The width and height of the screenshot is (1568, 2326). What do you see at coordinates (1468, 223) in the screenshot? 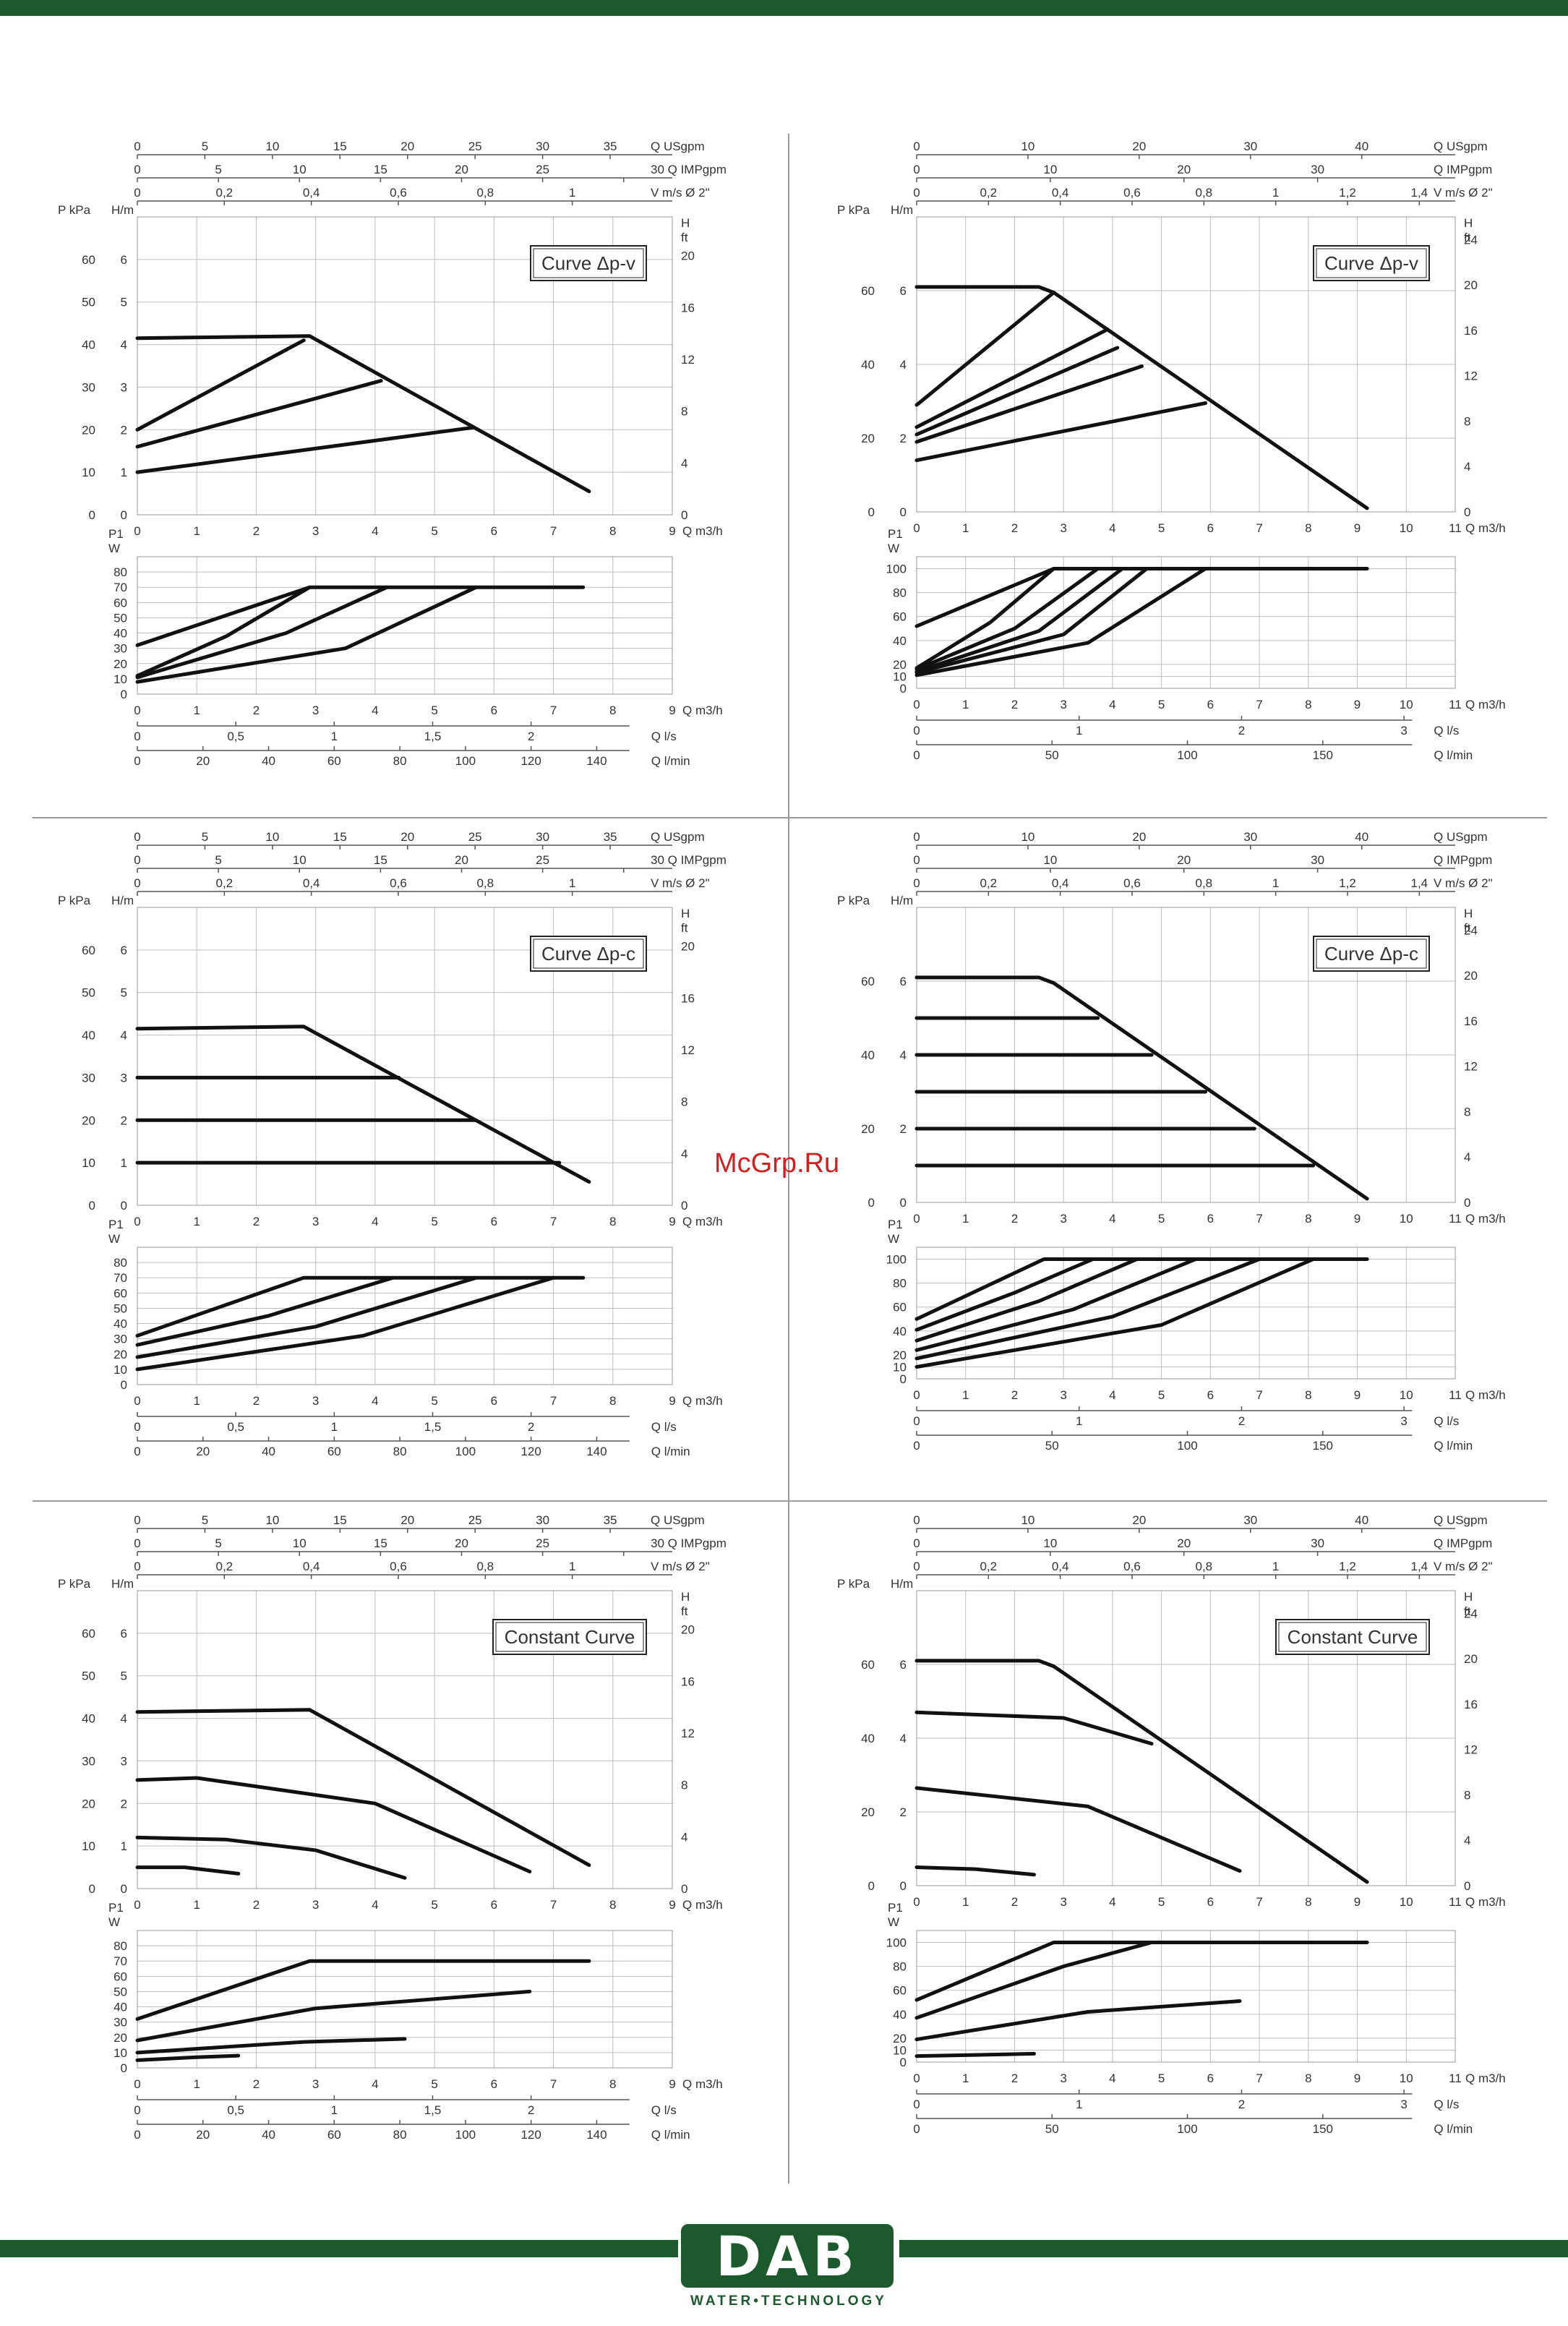
I see `axis-title: H` at bounding box center [1468, 223].